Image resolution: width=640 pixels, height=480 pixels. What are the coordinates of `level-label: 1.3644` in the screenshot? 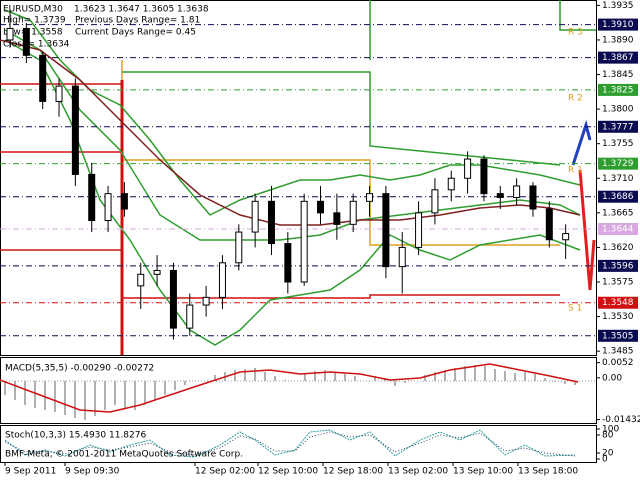 It's located at (618, 229).